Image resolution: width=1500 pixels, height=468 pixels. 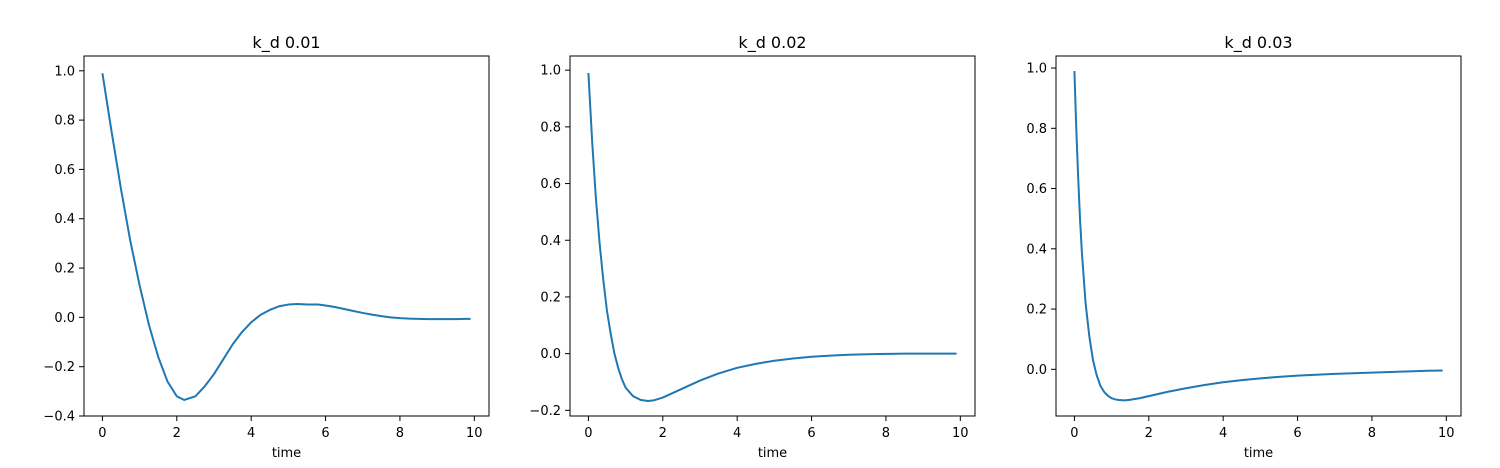 I want to click on chart-title: k_d 0.01, so click(x=286, y=43).